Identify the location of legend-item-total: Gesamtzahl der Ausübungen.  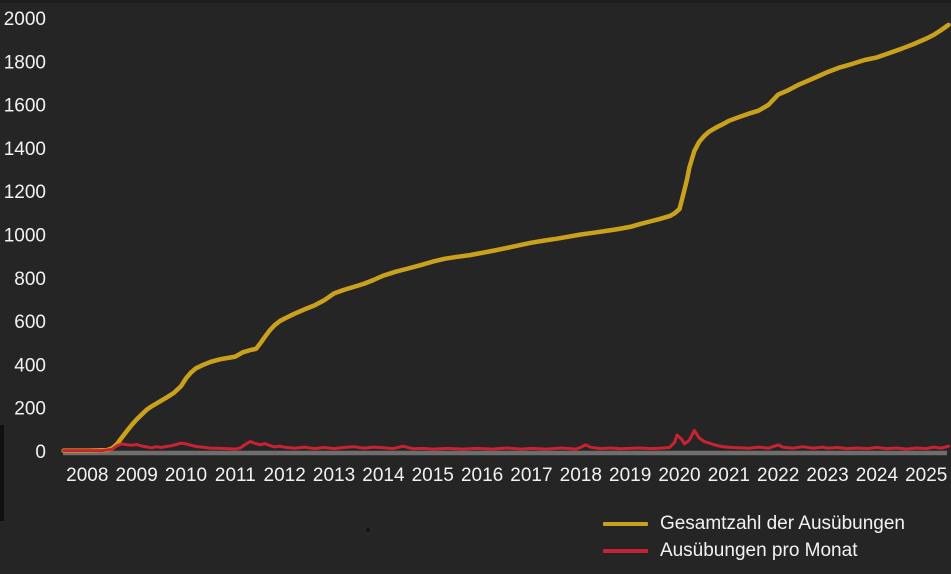
(753, 524).